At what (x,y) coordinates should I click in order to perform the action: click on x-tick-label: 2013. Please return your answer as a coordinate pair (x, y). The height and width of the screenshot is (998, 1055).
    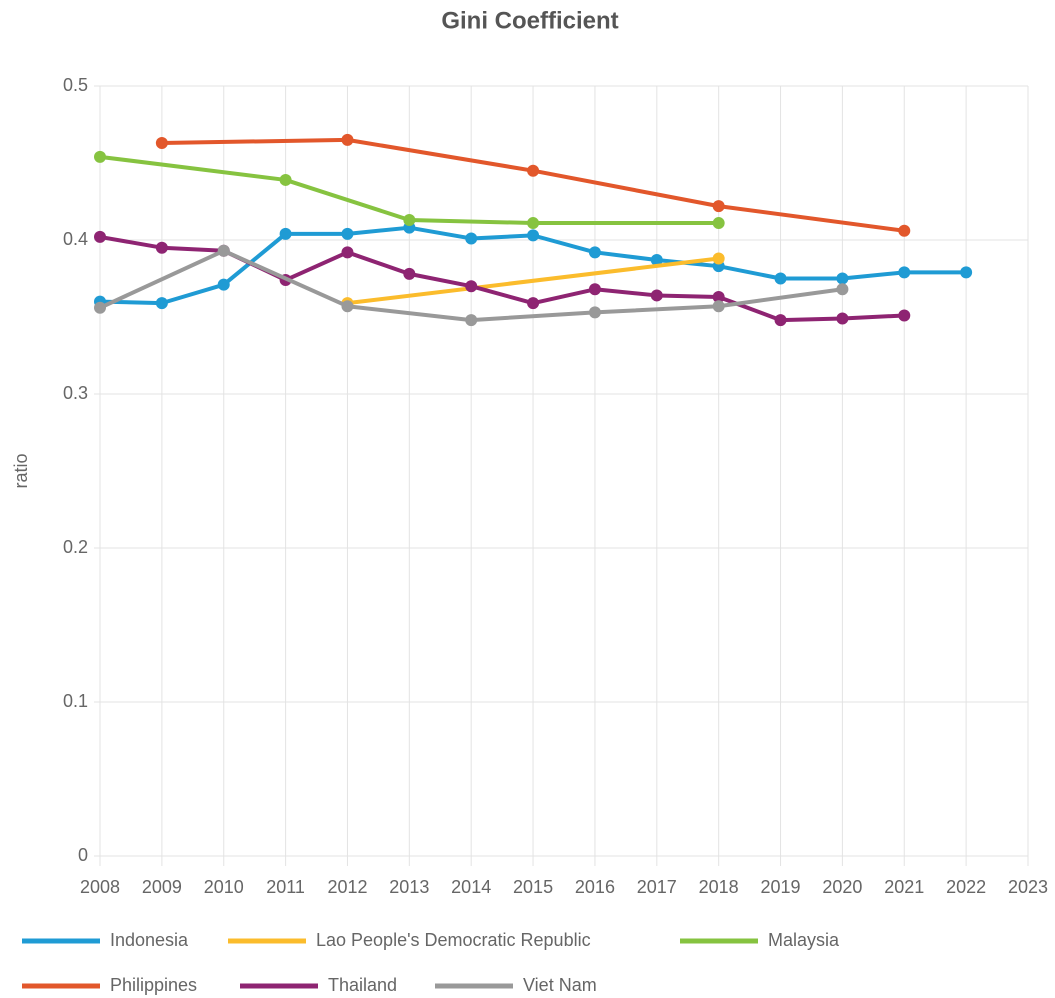
    Looking at the image, I should click on (409, 887).